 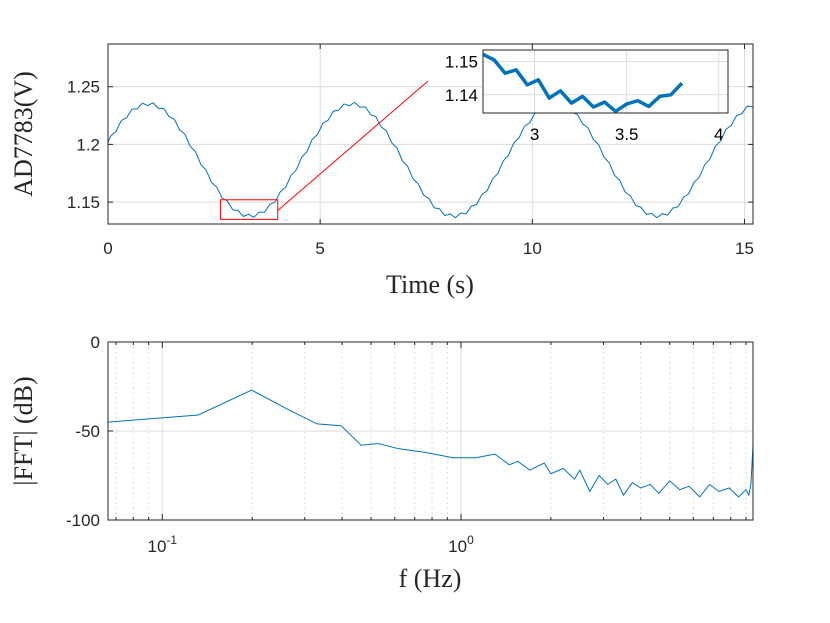 I want to click on time-plot-ylabel: AD7783(V), so click(x=23, y=134).